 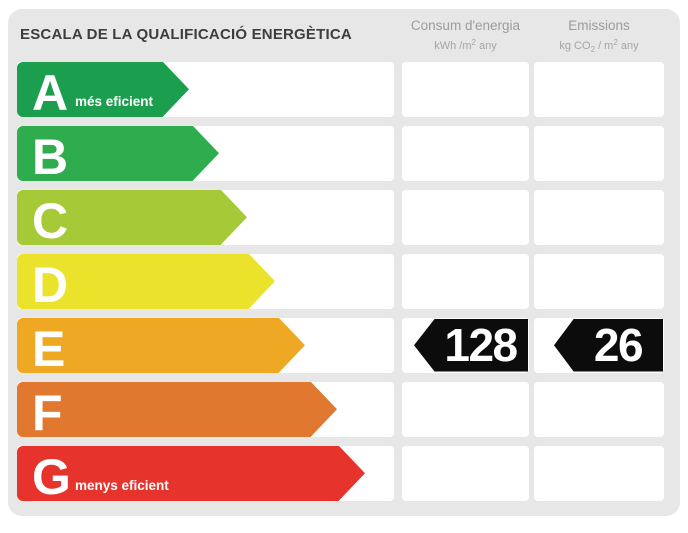 I want to click on rating-row-c: C, so click(x=344, y=219).